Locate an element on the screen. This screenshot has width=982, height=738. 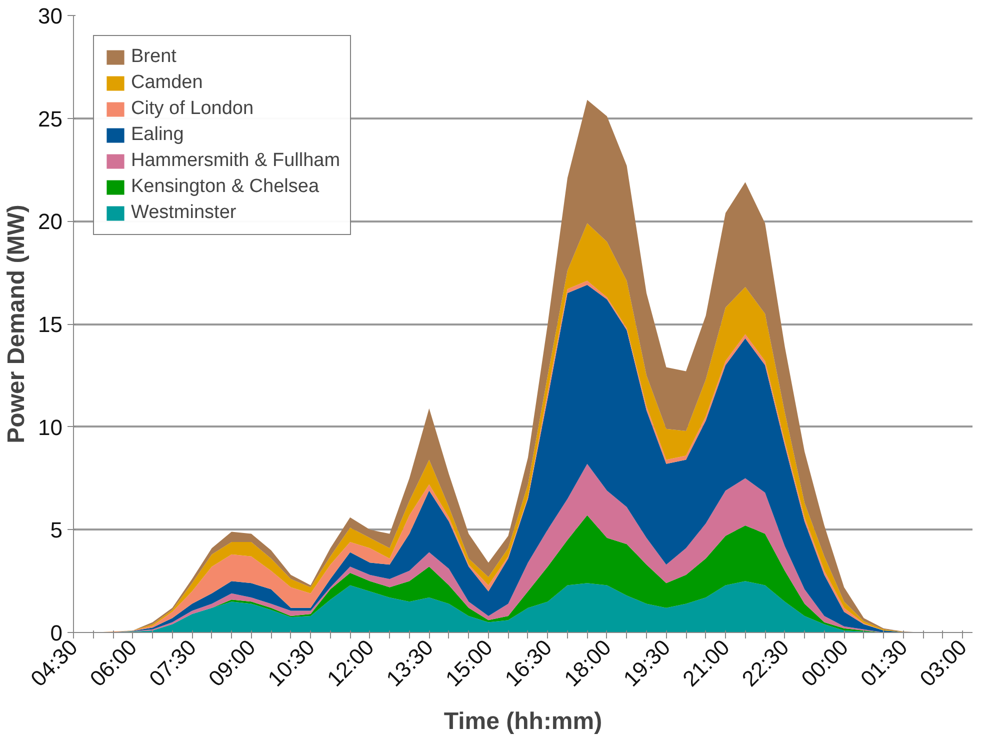
legend-label: Hammersmith & Fullham is located at coordinates (235, 161).